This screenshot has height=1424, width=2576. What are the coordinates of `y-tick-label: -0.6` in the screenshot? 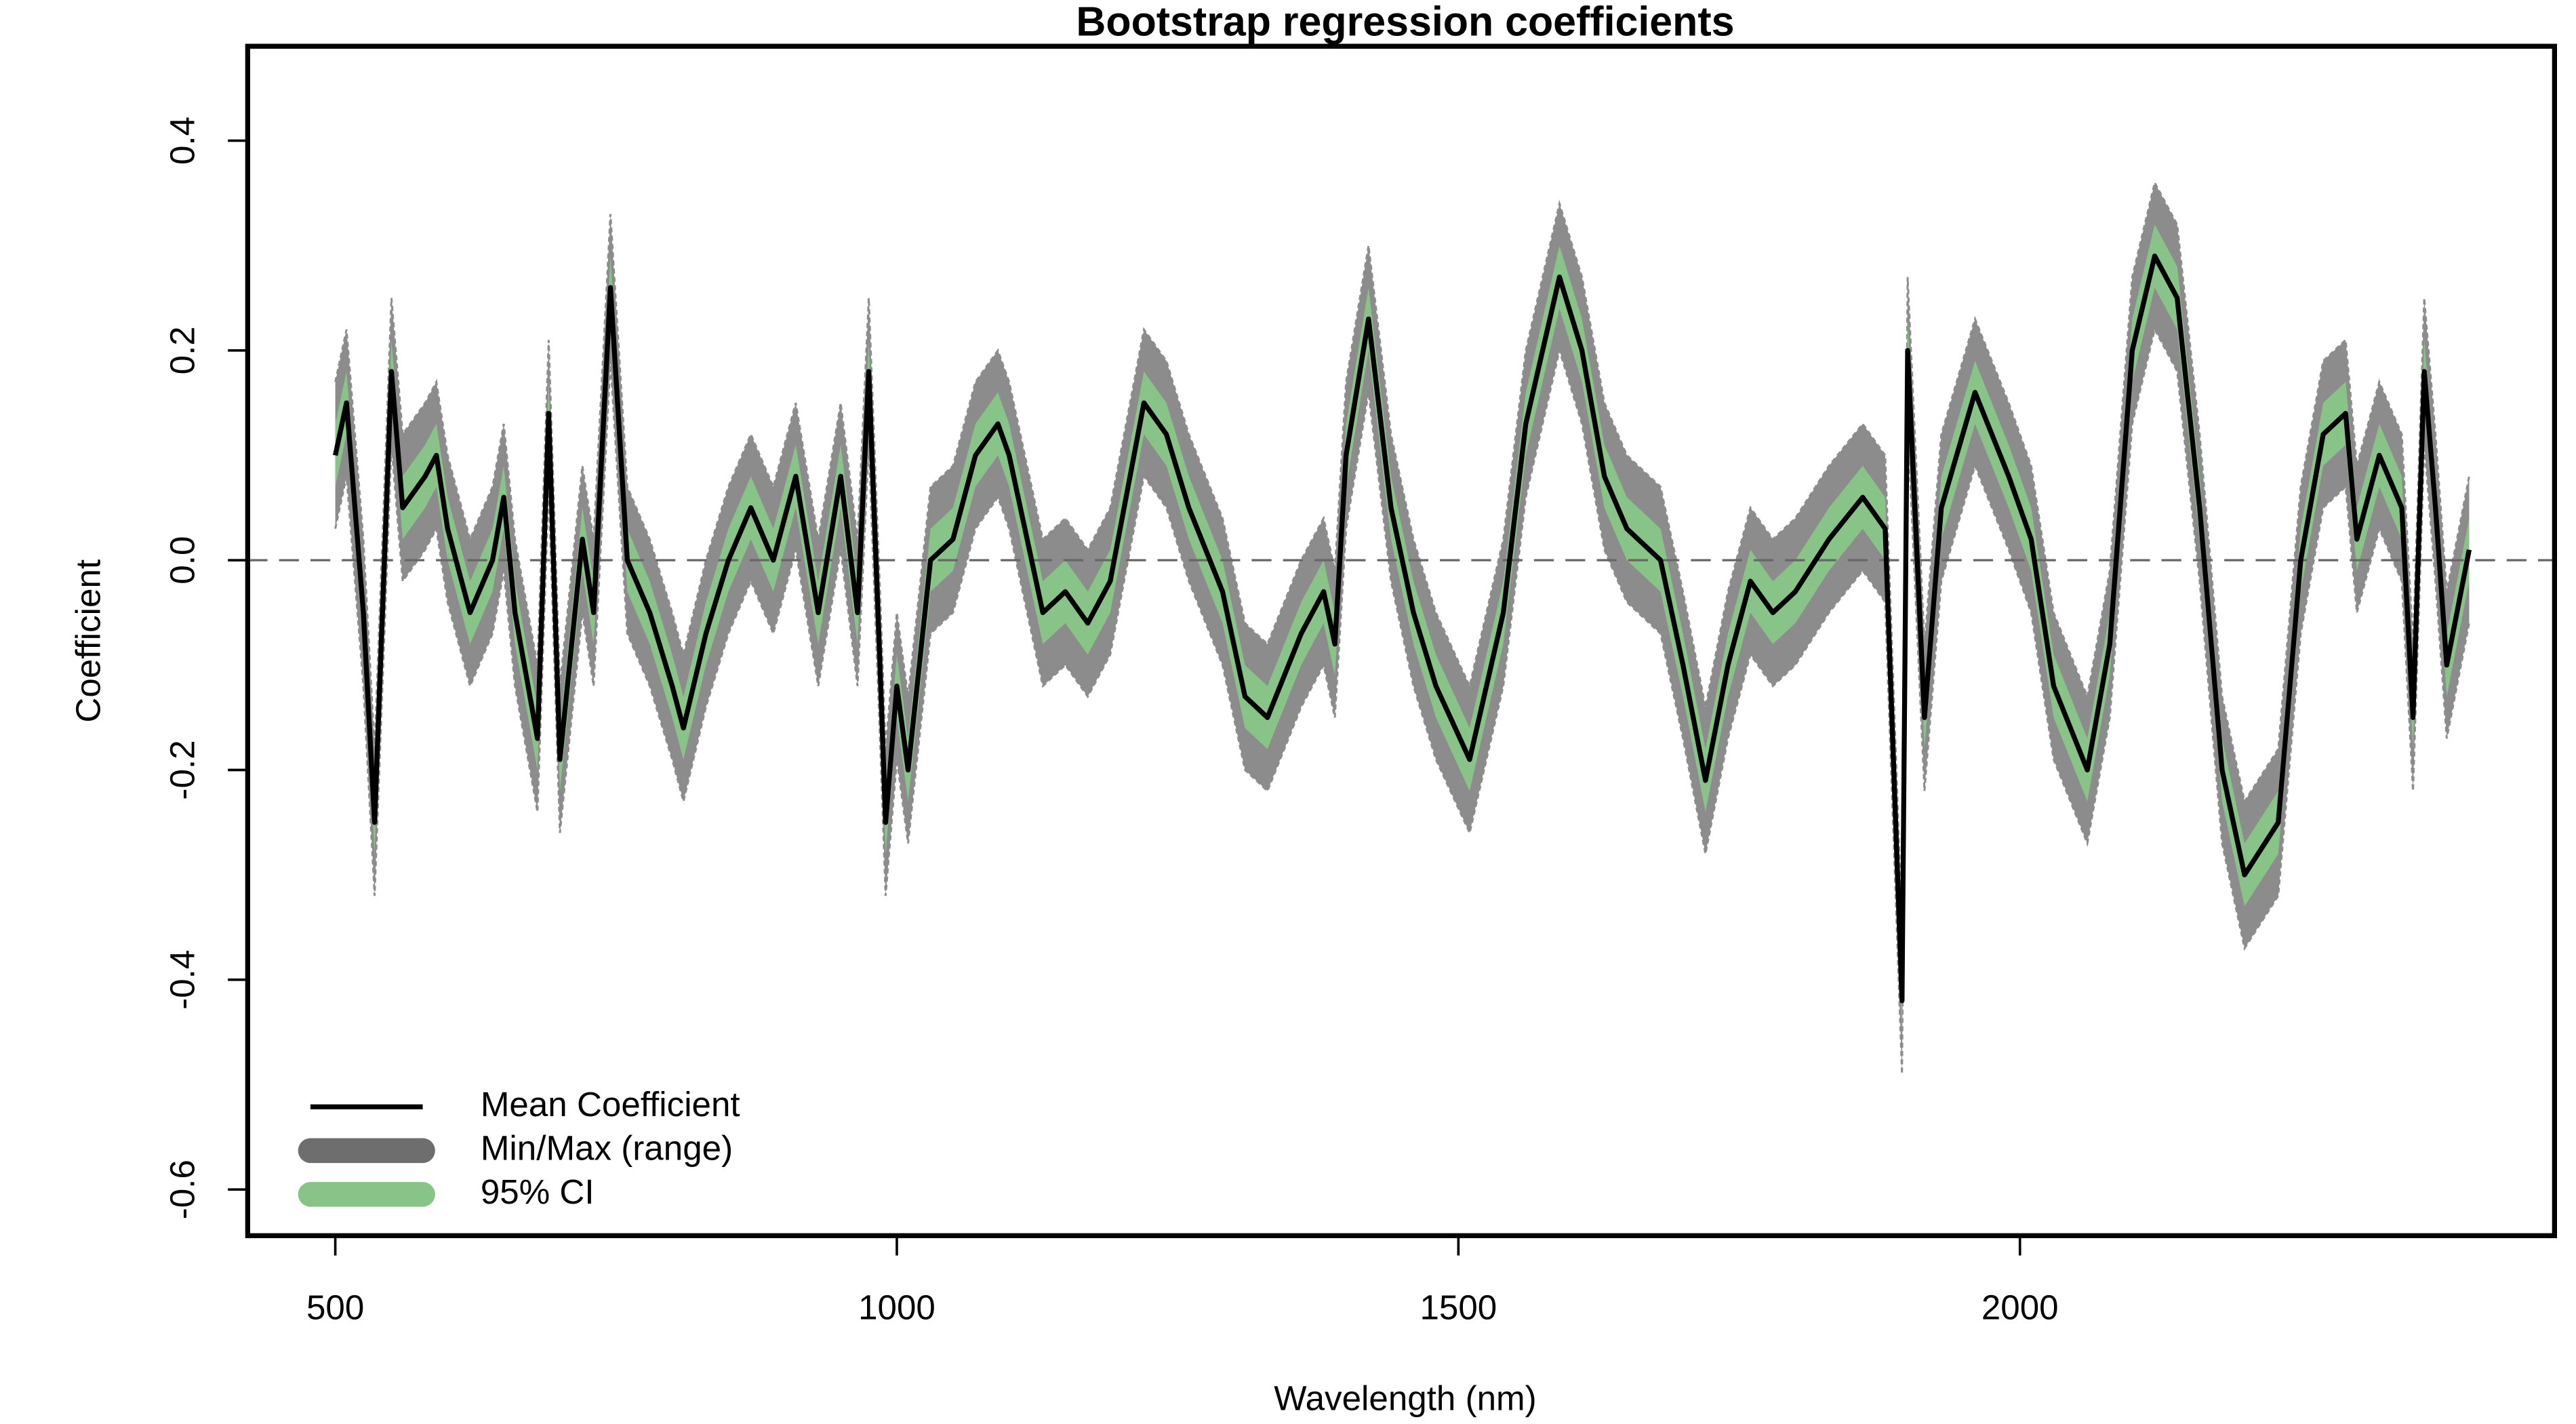 It's located at (182, 1189).